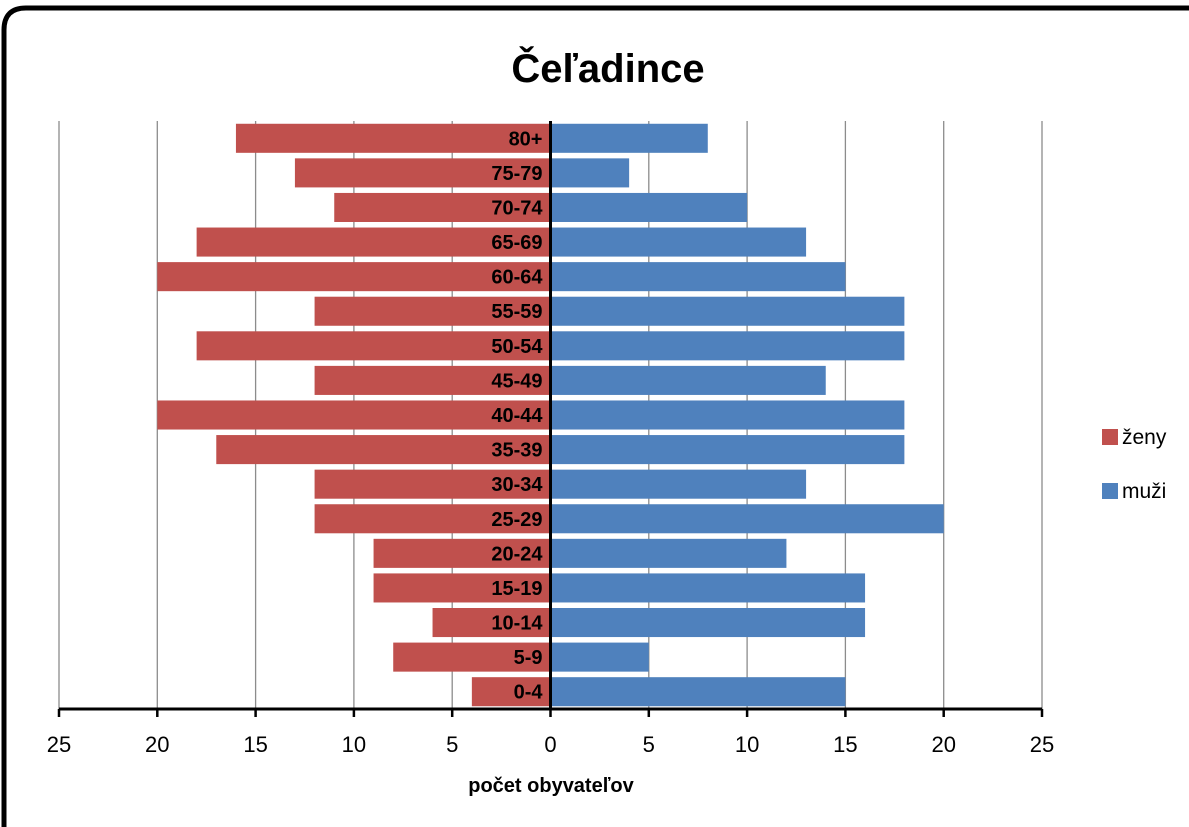  I want to click on x-tick-labels: 25 20 15 10 5 0 5 10 15 20 25, so click(550, 744).